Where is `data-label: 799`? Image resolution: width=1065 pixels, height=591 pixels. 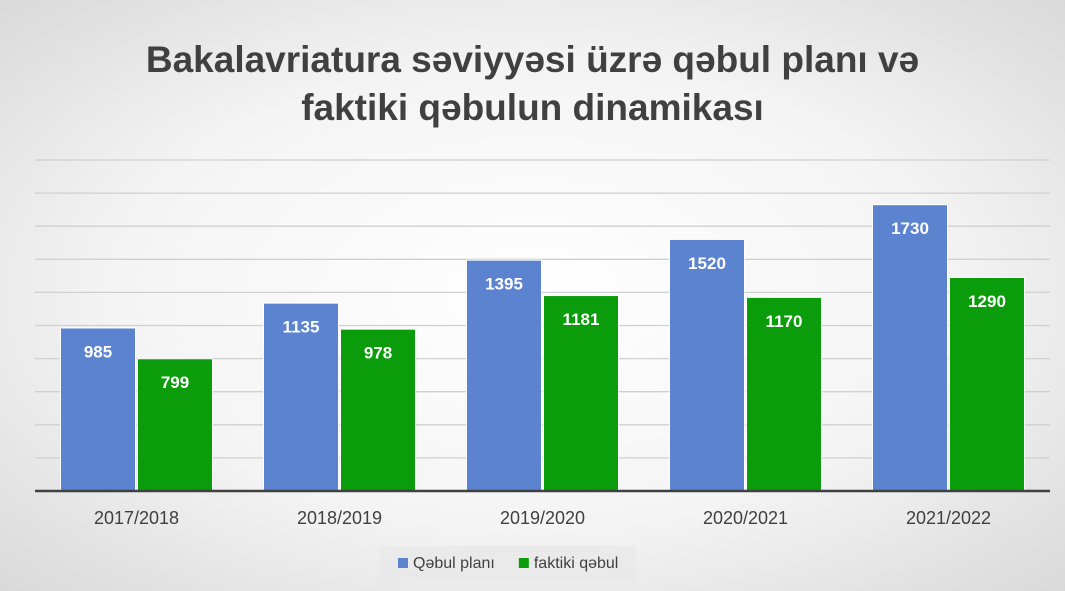 data-label: 799 is located at coordinates (175, 382).